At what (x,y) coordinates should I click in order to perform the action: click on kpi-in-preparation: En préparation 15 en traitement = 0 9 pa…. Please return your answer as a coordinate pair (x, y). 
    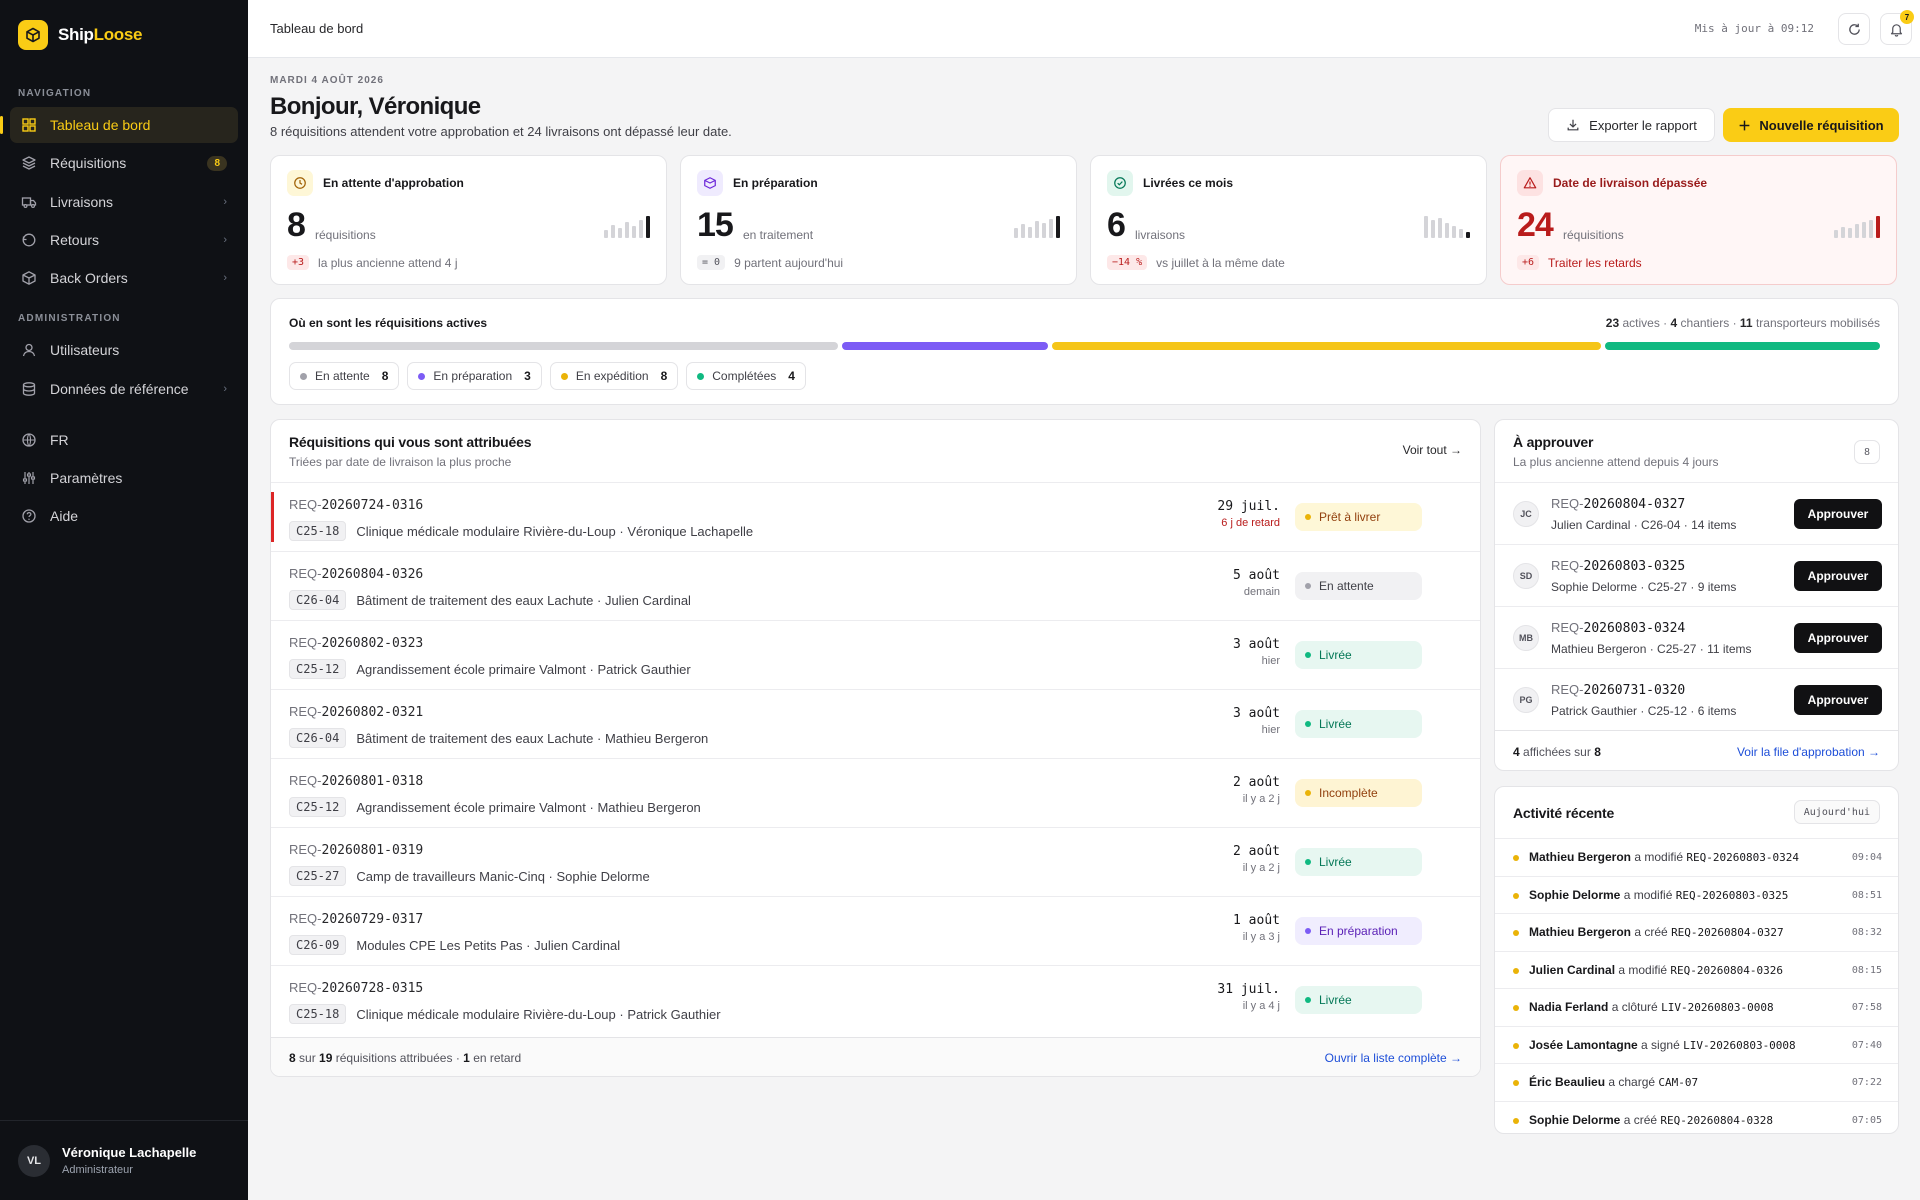
    Looking at the image, I should click on (878, 220).